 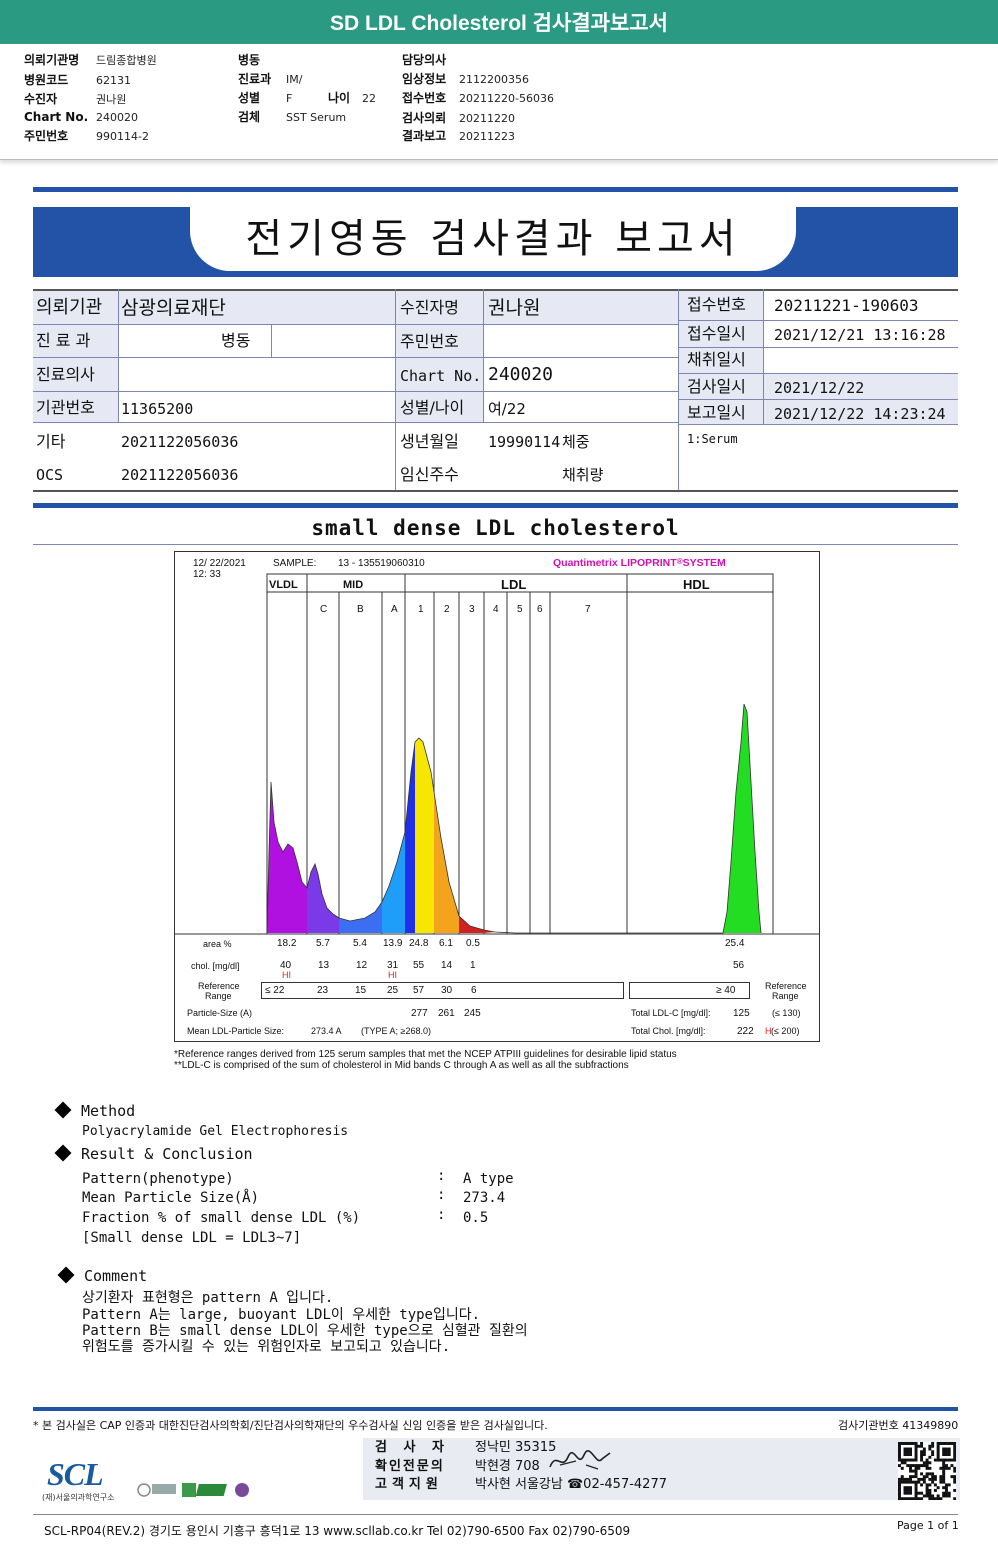 What do you see at coordinates (447, 609) in the screenshot?
I see `band-2: 2` at bounding box center [447, 609].